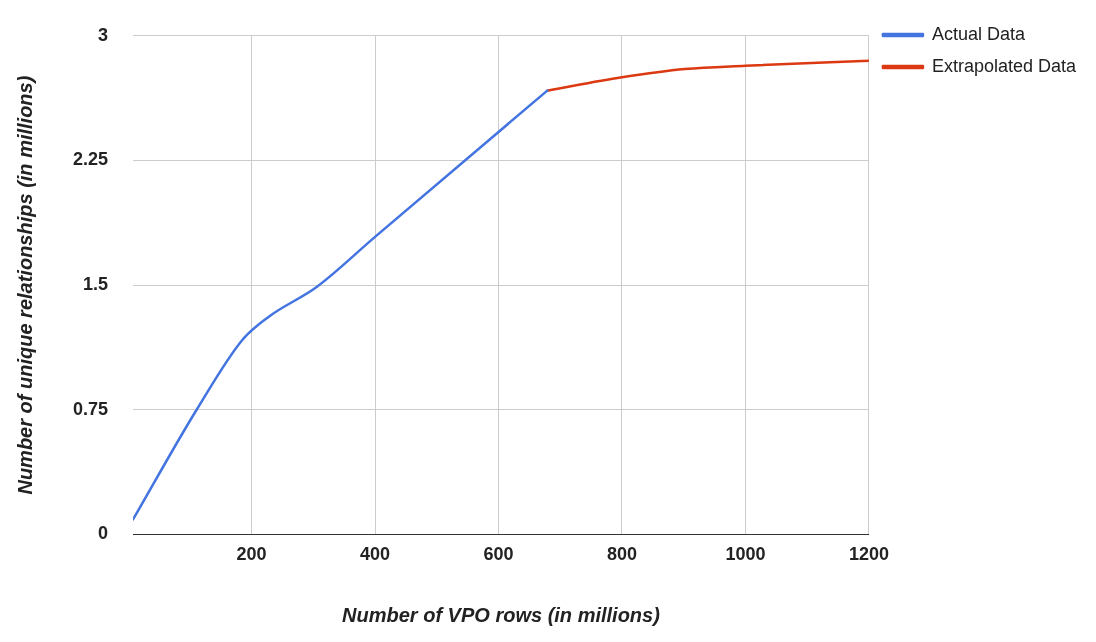  Describe the element at coordinates (90, 408) in the screenshot. I see `y-tick-label: 0.75` at that location.